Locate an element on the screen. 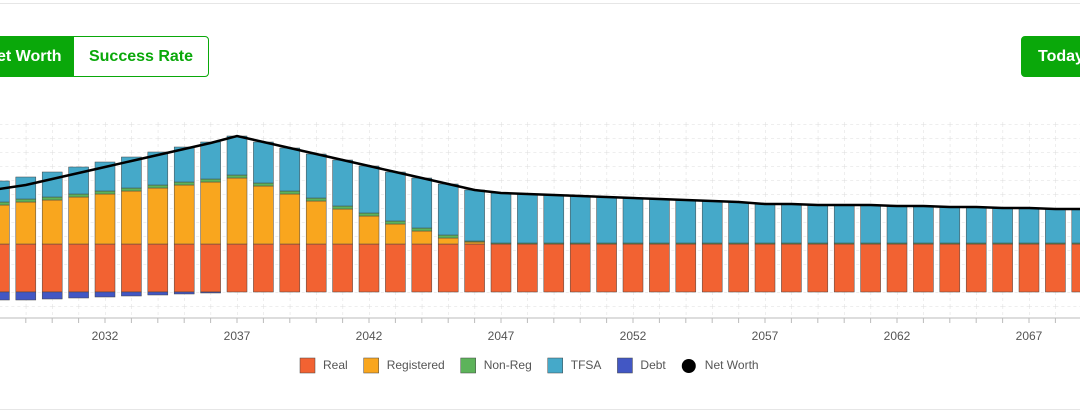  top-border is located at coordinates (540, 3).